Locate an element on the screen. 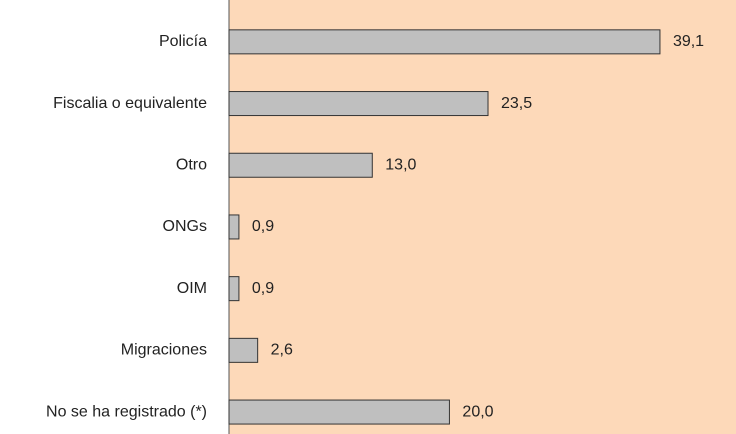 The image size is (736, 434). data-label: 2,6 is located at coordinates (282, 350).